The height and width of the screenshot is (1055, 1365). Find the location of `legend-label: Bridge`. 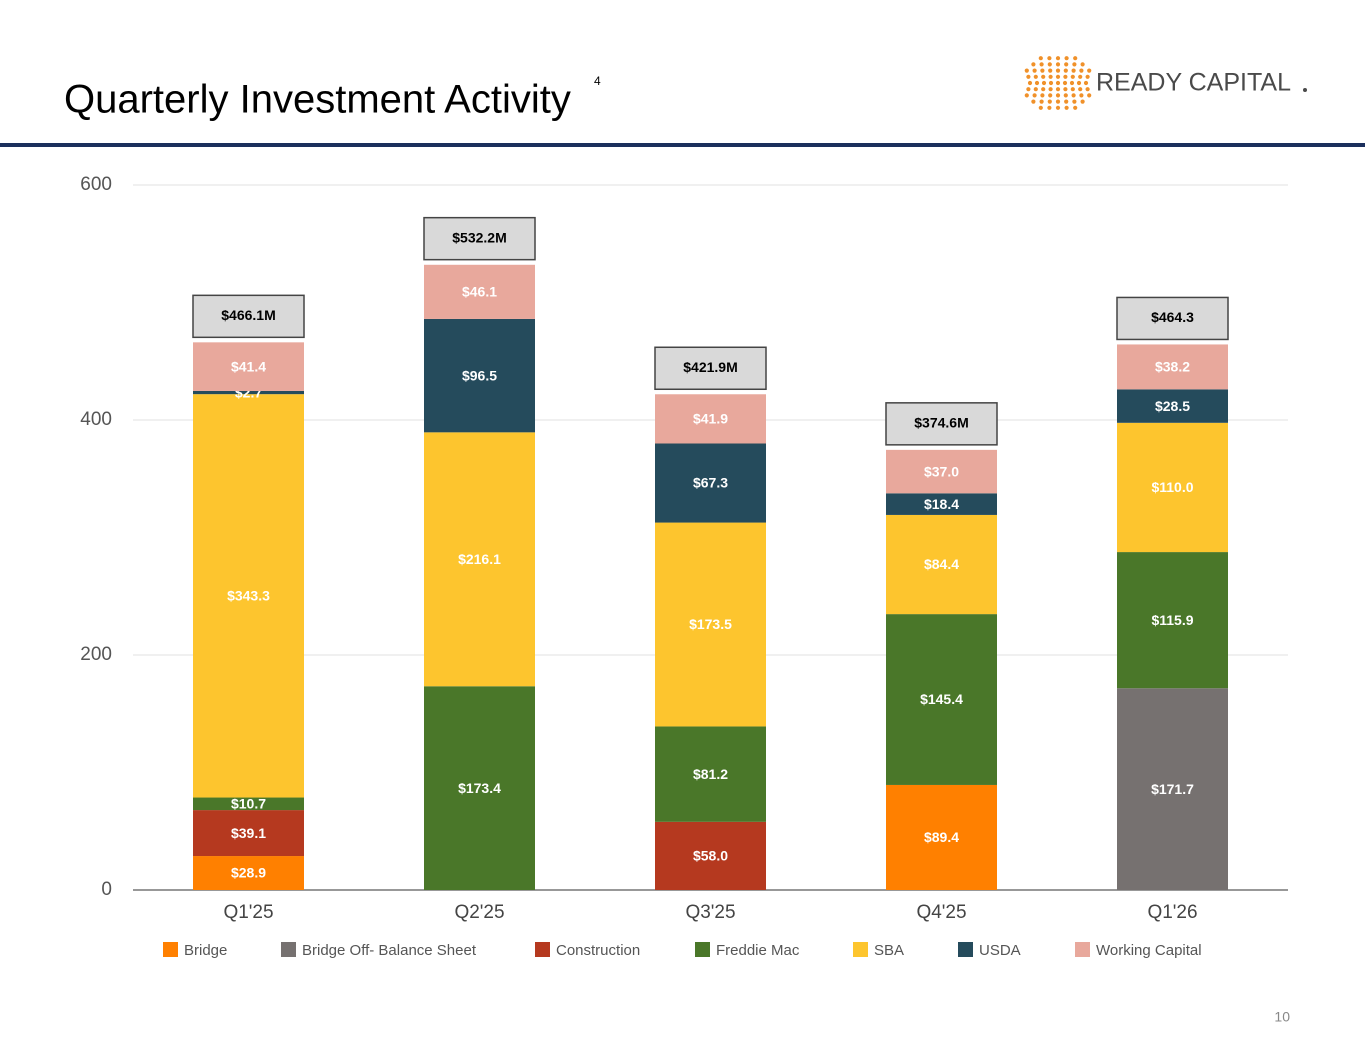

legend-label: Bridge is located at coordinates (205, 950).